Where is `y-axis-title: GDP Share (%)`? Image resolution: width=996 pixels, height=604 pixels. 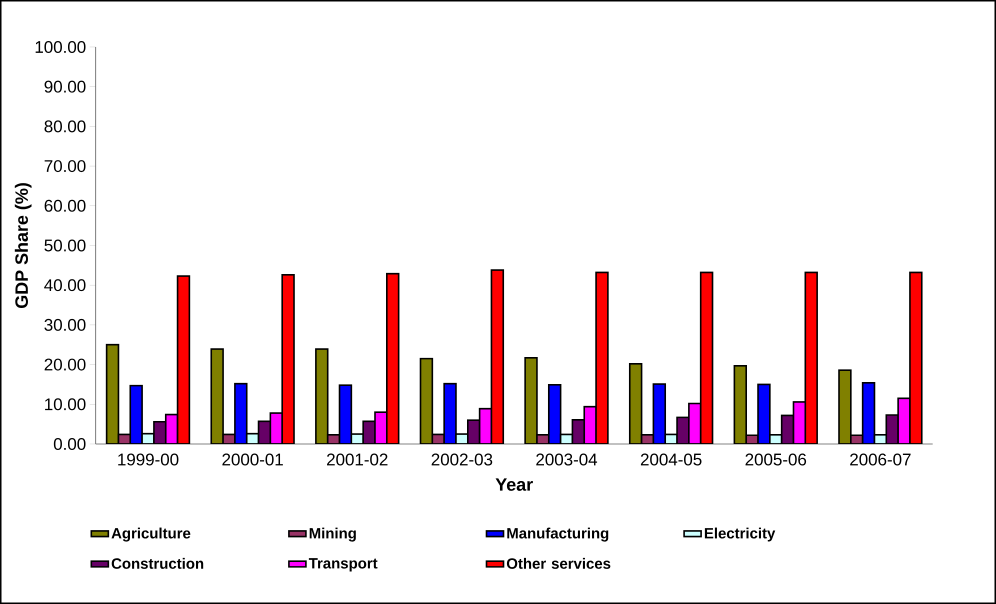 y-axis-title: GDP Share (%) is located at coordinates (23, 245).